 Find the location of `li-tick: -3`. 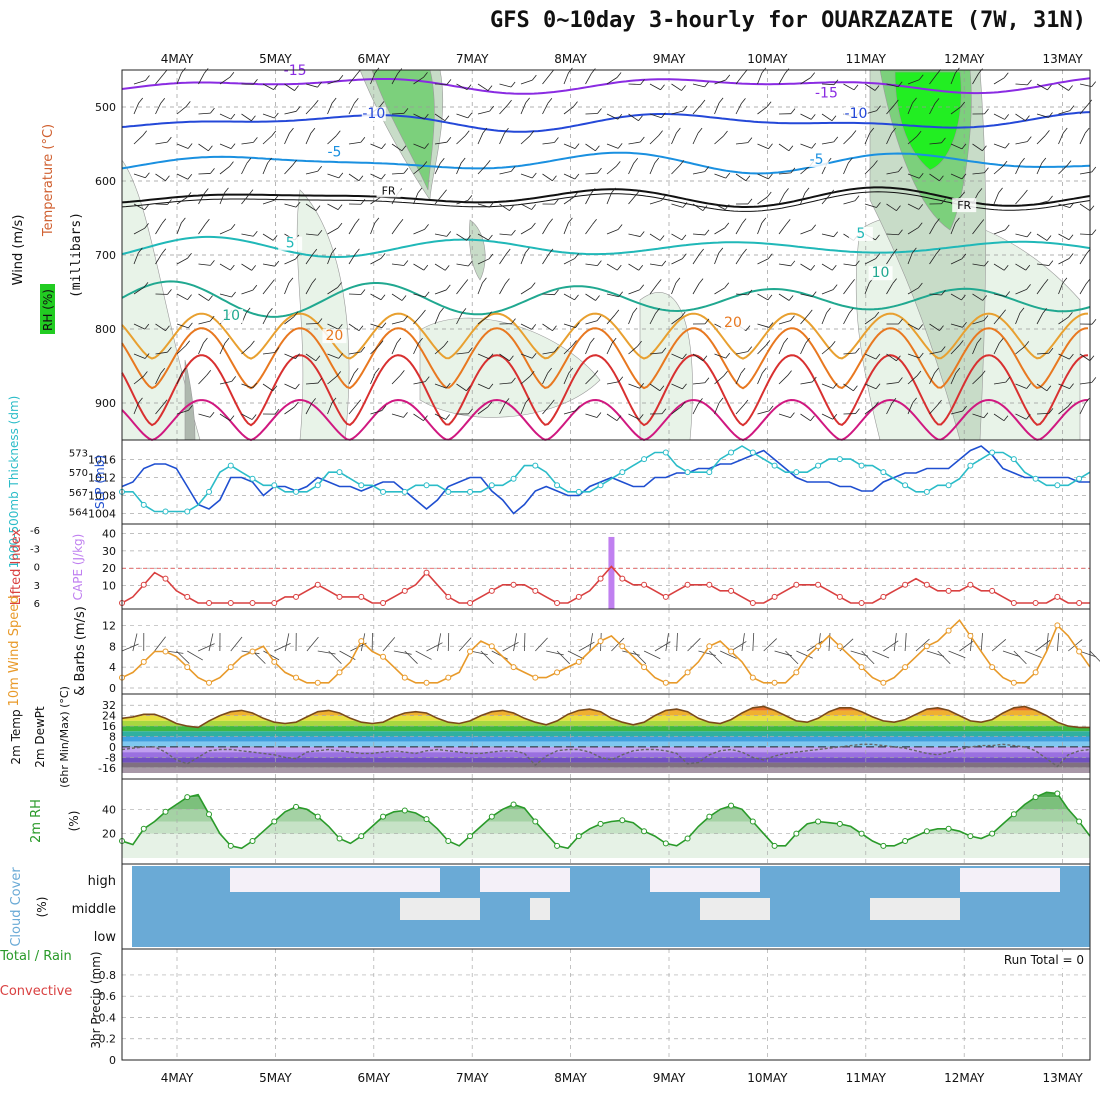

li-tick: -3 is located at coordinates (35, 549).